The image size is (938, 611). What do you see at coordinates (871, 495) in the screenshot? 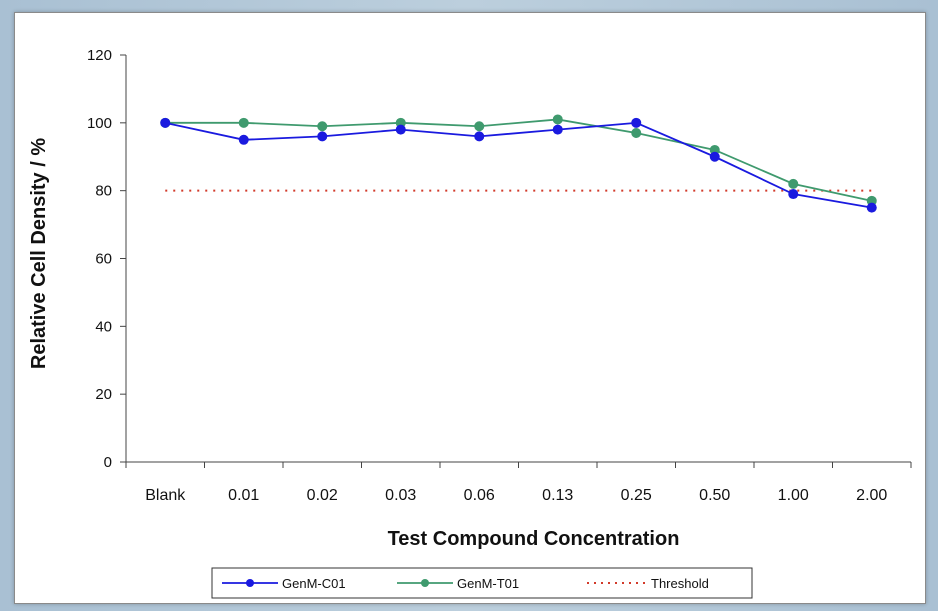
I see `x-tick-label: 2.00` at bounding box center [871, 495].